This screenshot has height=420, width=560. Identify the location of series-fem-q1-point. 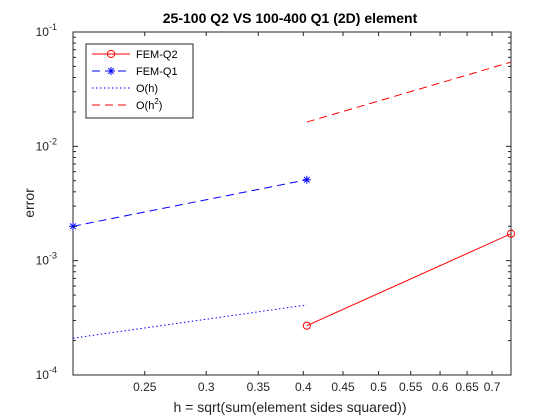
(306, 179).